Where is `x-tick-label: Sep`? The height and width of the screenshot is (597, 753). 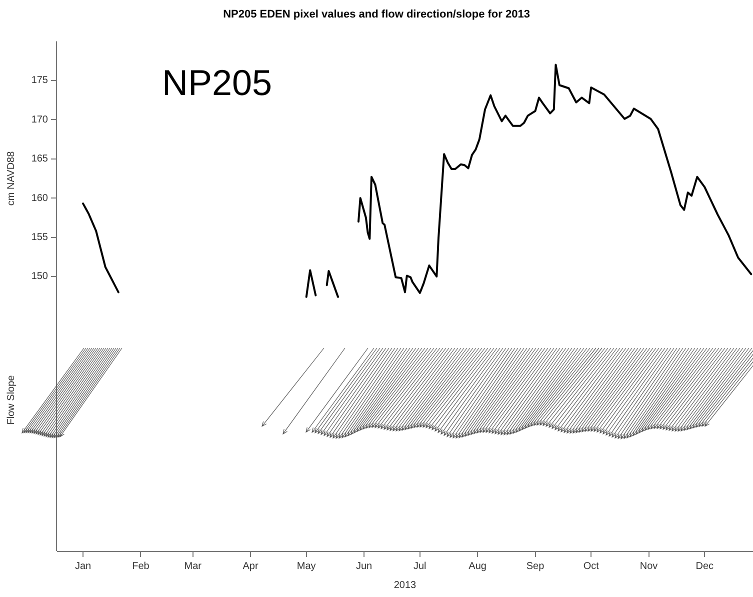 x-tick-label: Sep is located at coordinates (535, 566).